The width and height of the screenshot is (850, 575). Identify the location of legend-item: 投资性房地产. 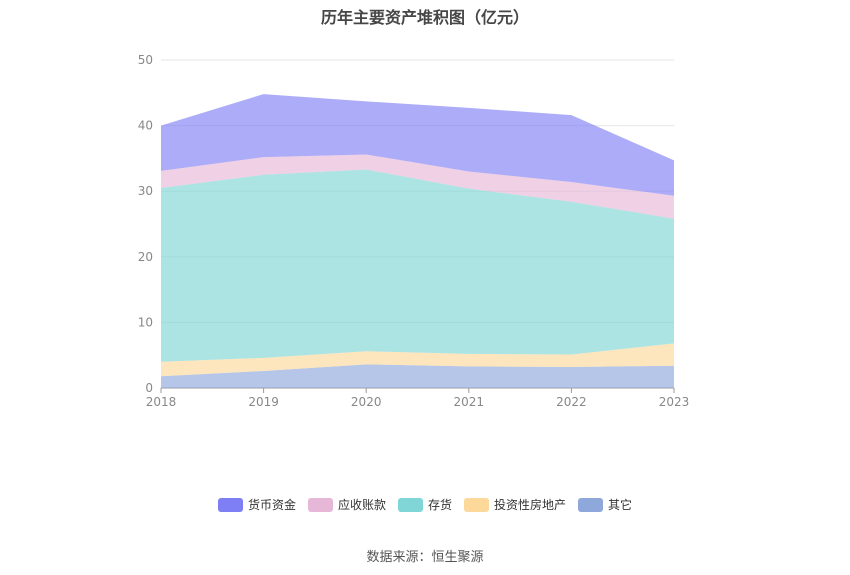
(515, 504).